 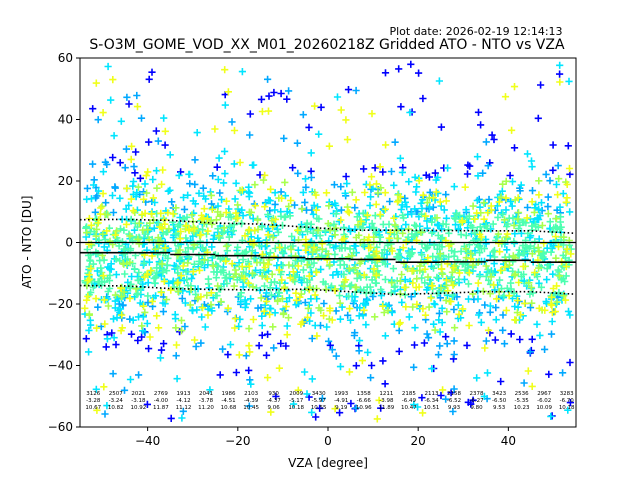 What do you see at coordinates (138, 394) in the screenshot?
I see `bin-count-label: 2021` at bounding box center [138, 394].